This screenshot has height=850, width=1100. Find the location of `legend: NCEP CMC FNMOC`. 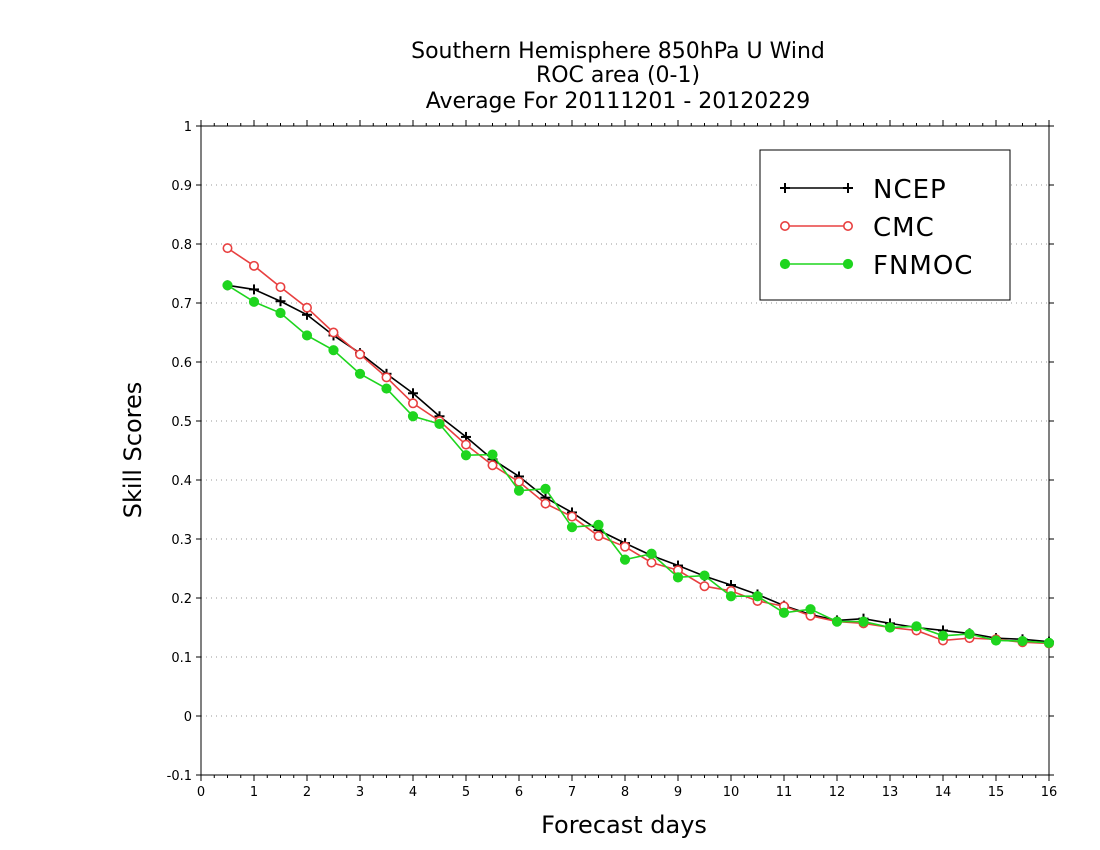

legend: NCEP CMC FNMOC is located at coordinates (885, 225).